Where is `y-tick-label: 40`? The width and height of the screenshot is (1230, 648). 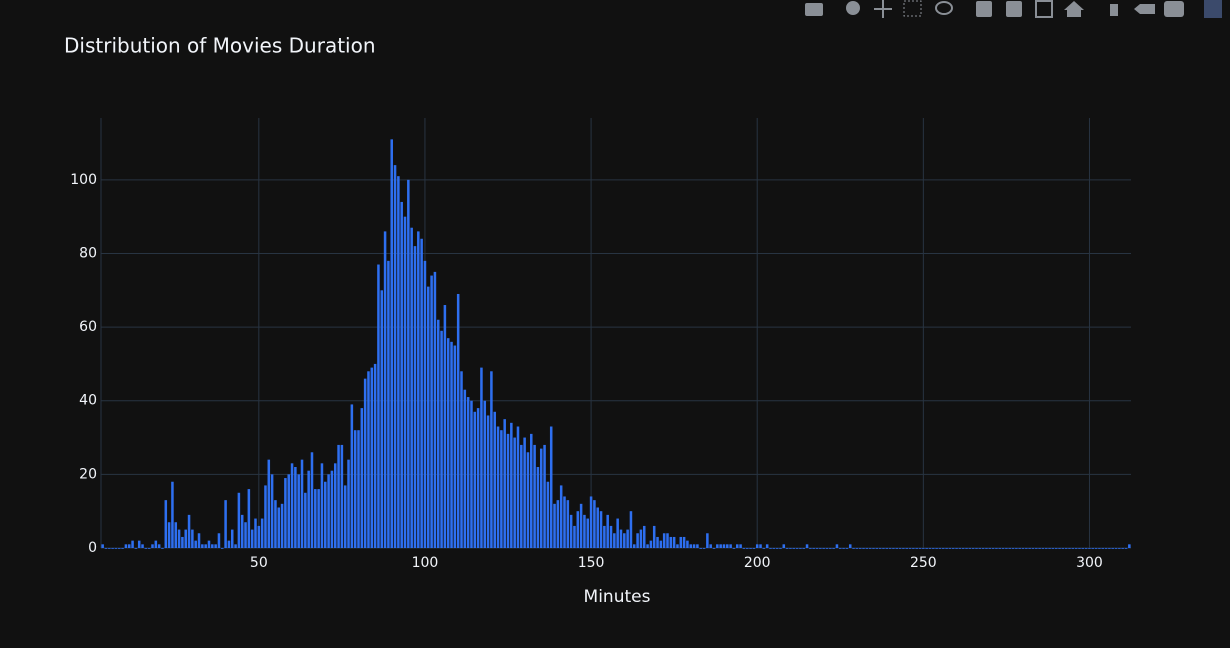
y-tick-label: 40 is located at coordinates (88, 401).